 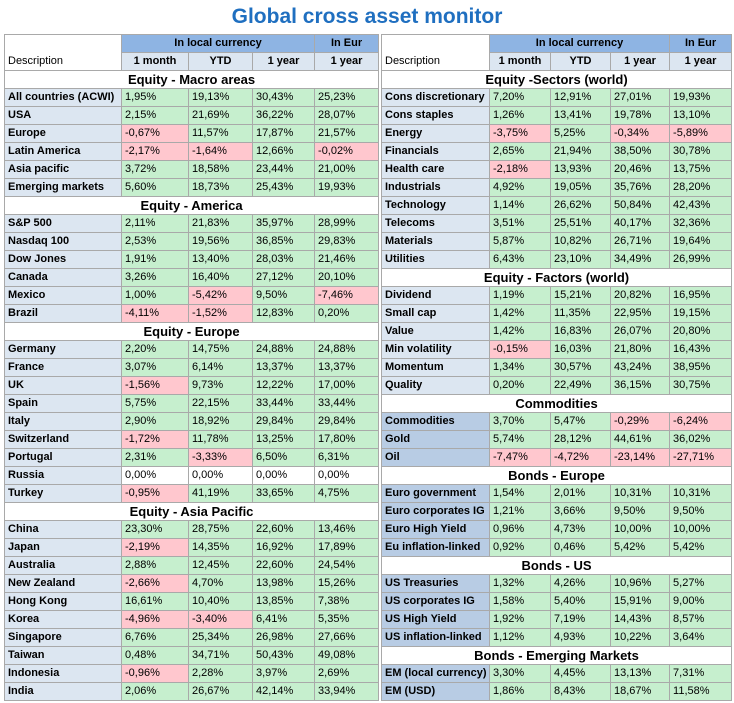 I want to click on row-label: Cons discretionary, so click(x=435, y=97).